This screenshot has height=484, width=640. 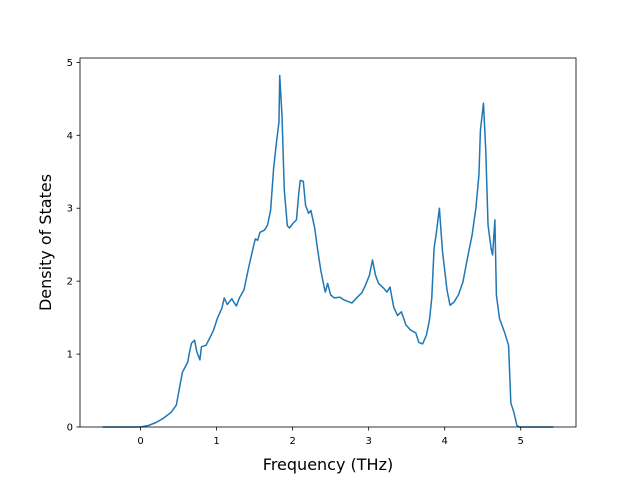 I want to click on x-tick-label: 1, so click(x=216, y=441).